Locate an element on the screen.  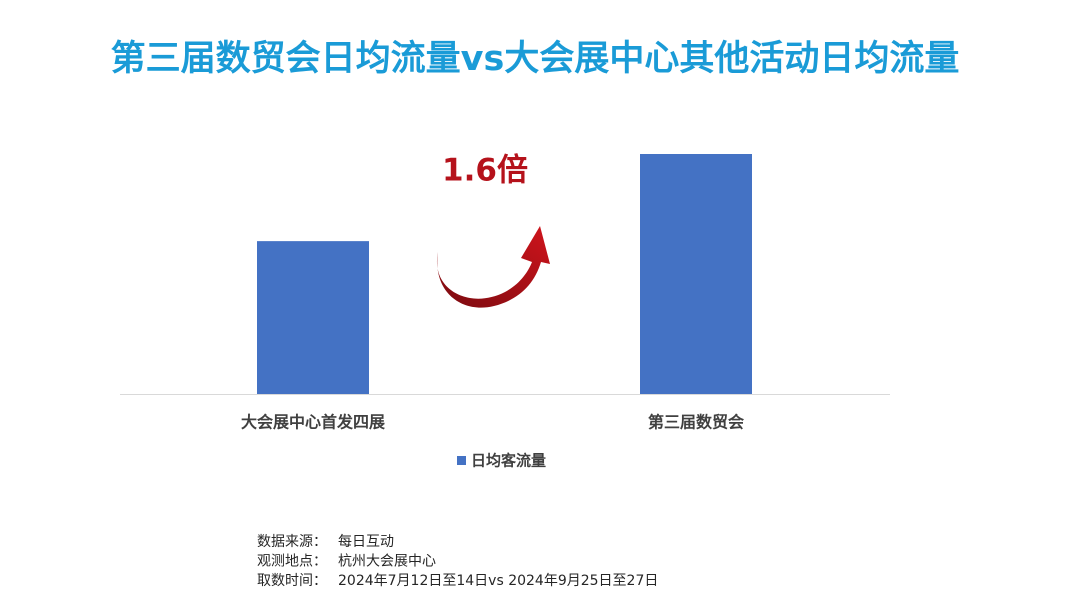
x-tick-label: 第三届数贸会 is located at coordinates (696, 422).